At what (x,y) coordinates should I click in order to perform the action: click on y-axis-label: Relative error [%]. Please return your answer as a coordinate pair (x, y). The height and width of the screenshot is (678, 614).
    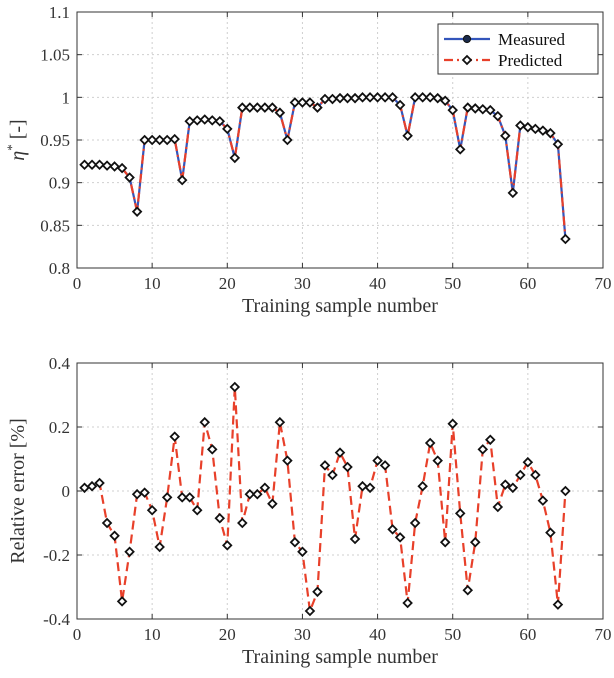
    Looking at the image, I should click on (18, 490).